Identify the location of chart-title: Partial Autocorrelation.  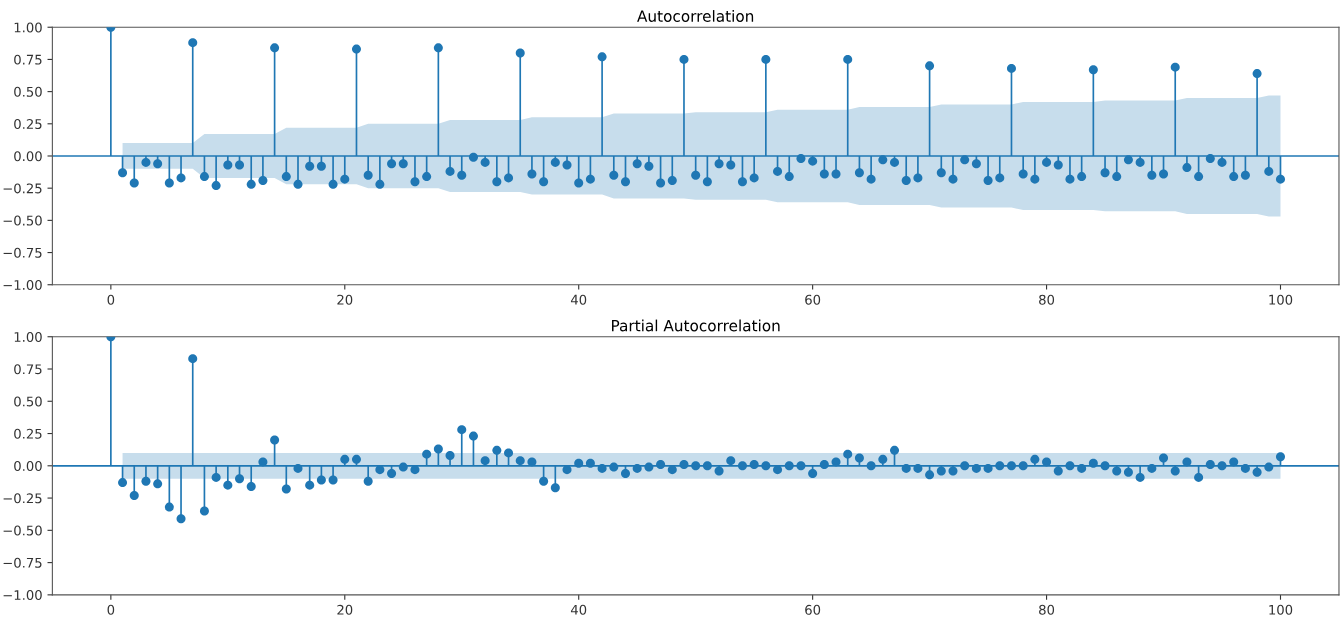
(696, 325).